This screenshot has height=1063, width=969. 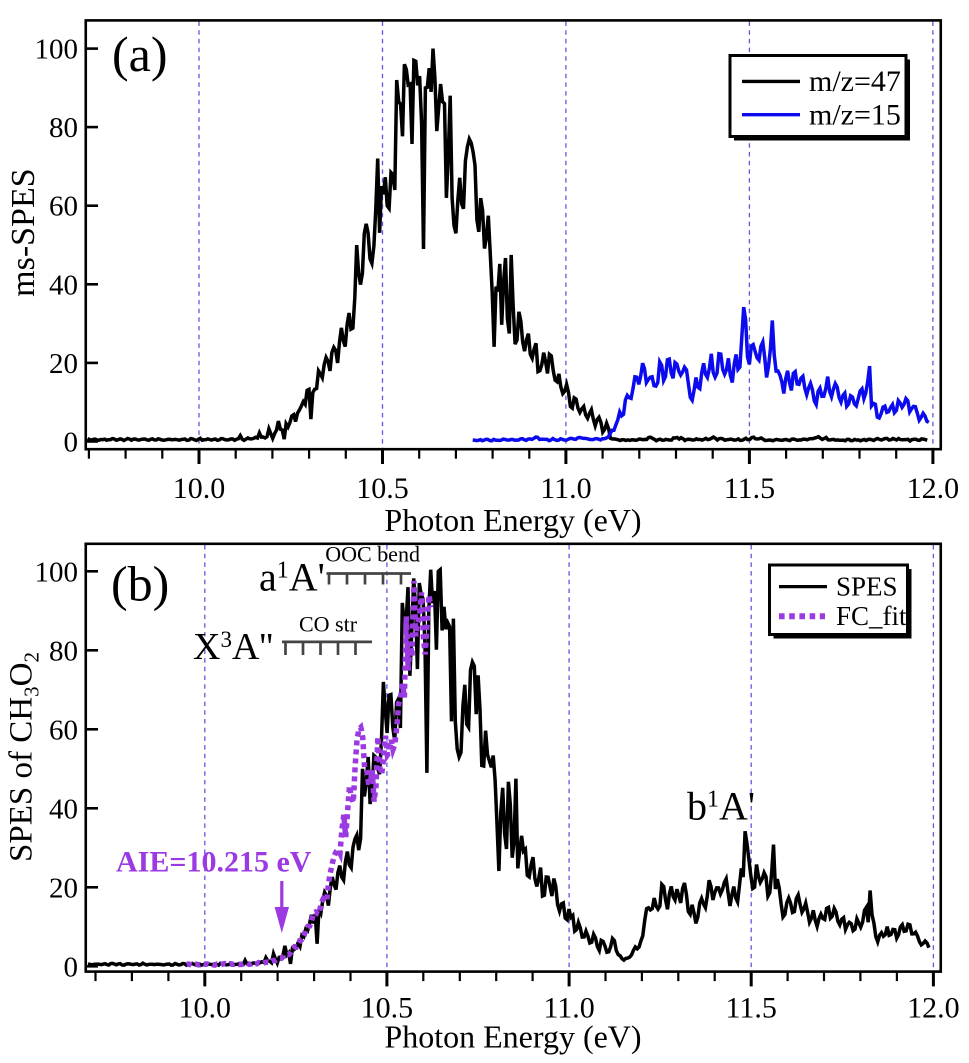 What do you see at coordinates (140, 584) in the screenshot?
I see `svg-text: (b)` at bounding box center [140, 584].